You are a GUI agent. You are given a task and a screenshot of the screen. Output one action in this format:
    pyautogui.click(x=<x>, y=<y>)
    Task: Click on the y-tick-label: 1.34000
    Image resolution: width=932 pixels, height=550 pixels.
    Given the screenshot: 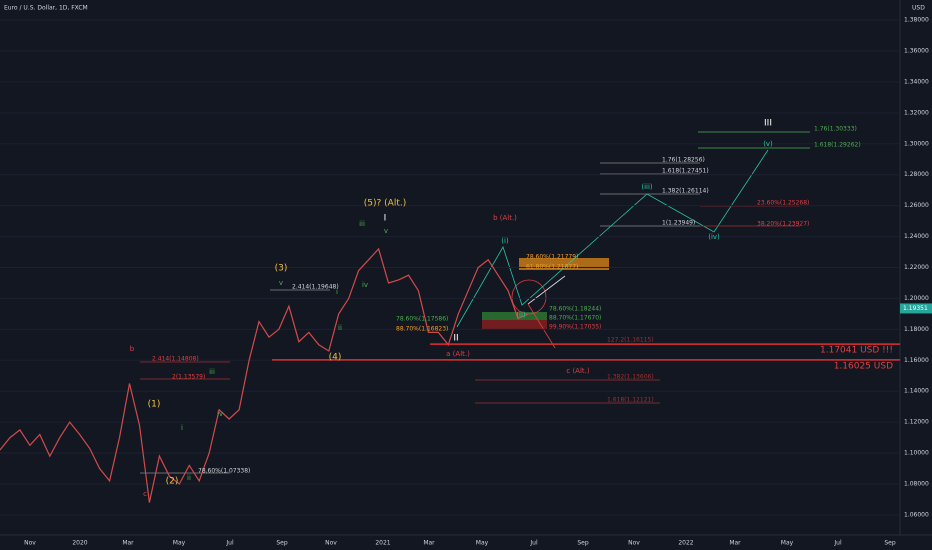 What is the action you would take?
    pyautogui.click(x=916, y=81)
    